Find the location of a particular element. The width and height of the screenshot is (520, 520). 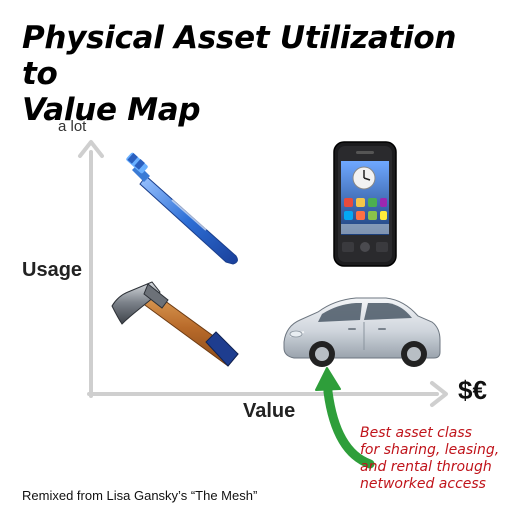

title-line-1: Physical Asset Utilization to is located at coordinates (239, 56).